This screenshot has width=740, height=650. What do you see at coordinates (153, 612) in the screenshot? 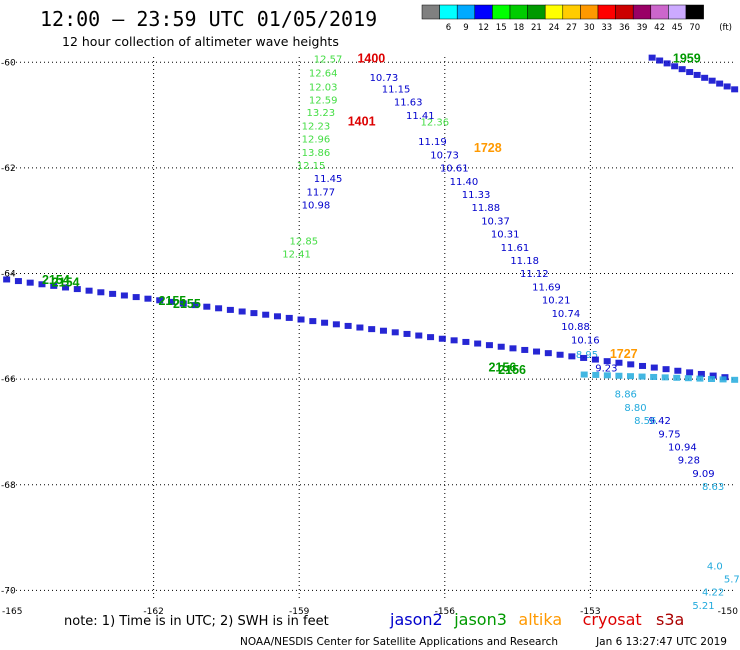
I see `x-tick-label: -162` at bounding box center [153, 612].